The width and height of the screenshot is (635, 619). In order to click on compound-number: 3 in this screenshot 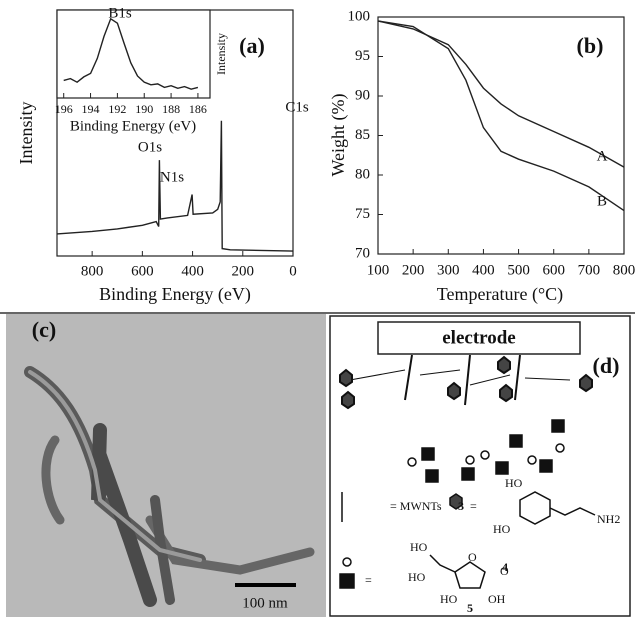, I will do `click(461, 506)`.